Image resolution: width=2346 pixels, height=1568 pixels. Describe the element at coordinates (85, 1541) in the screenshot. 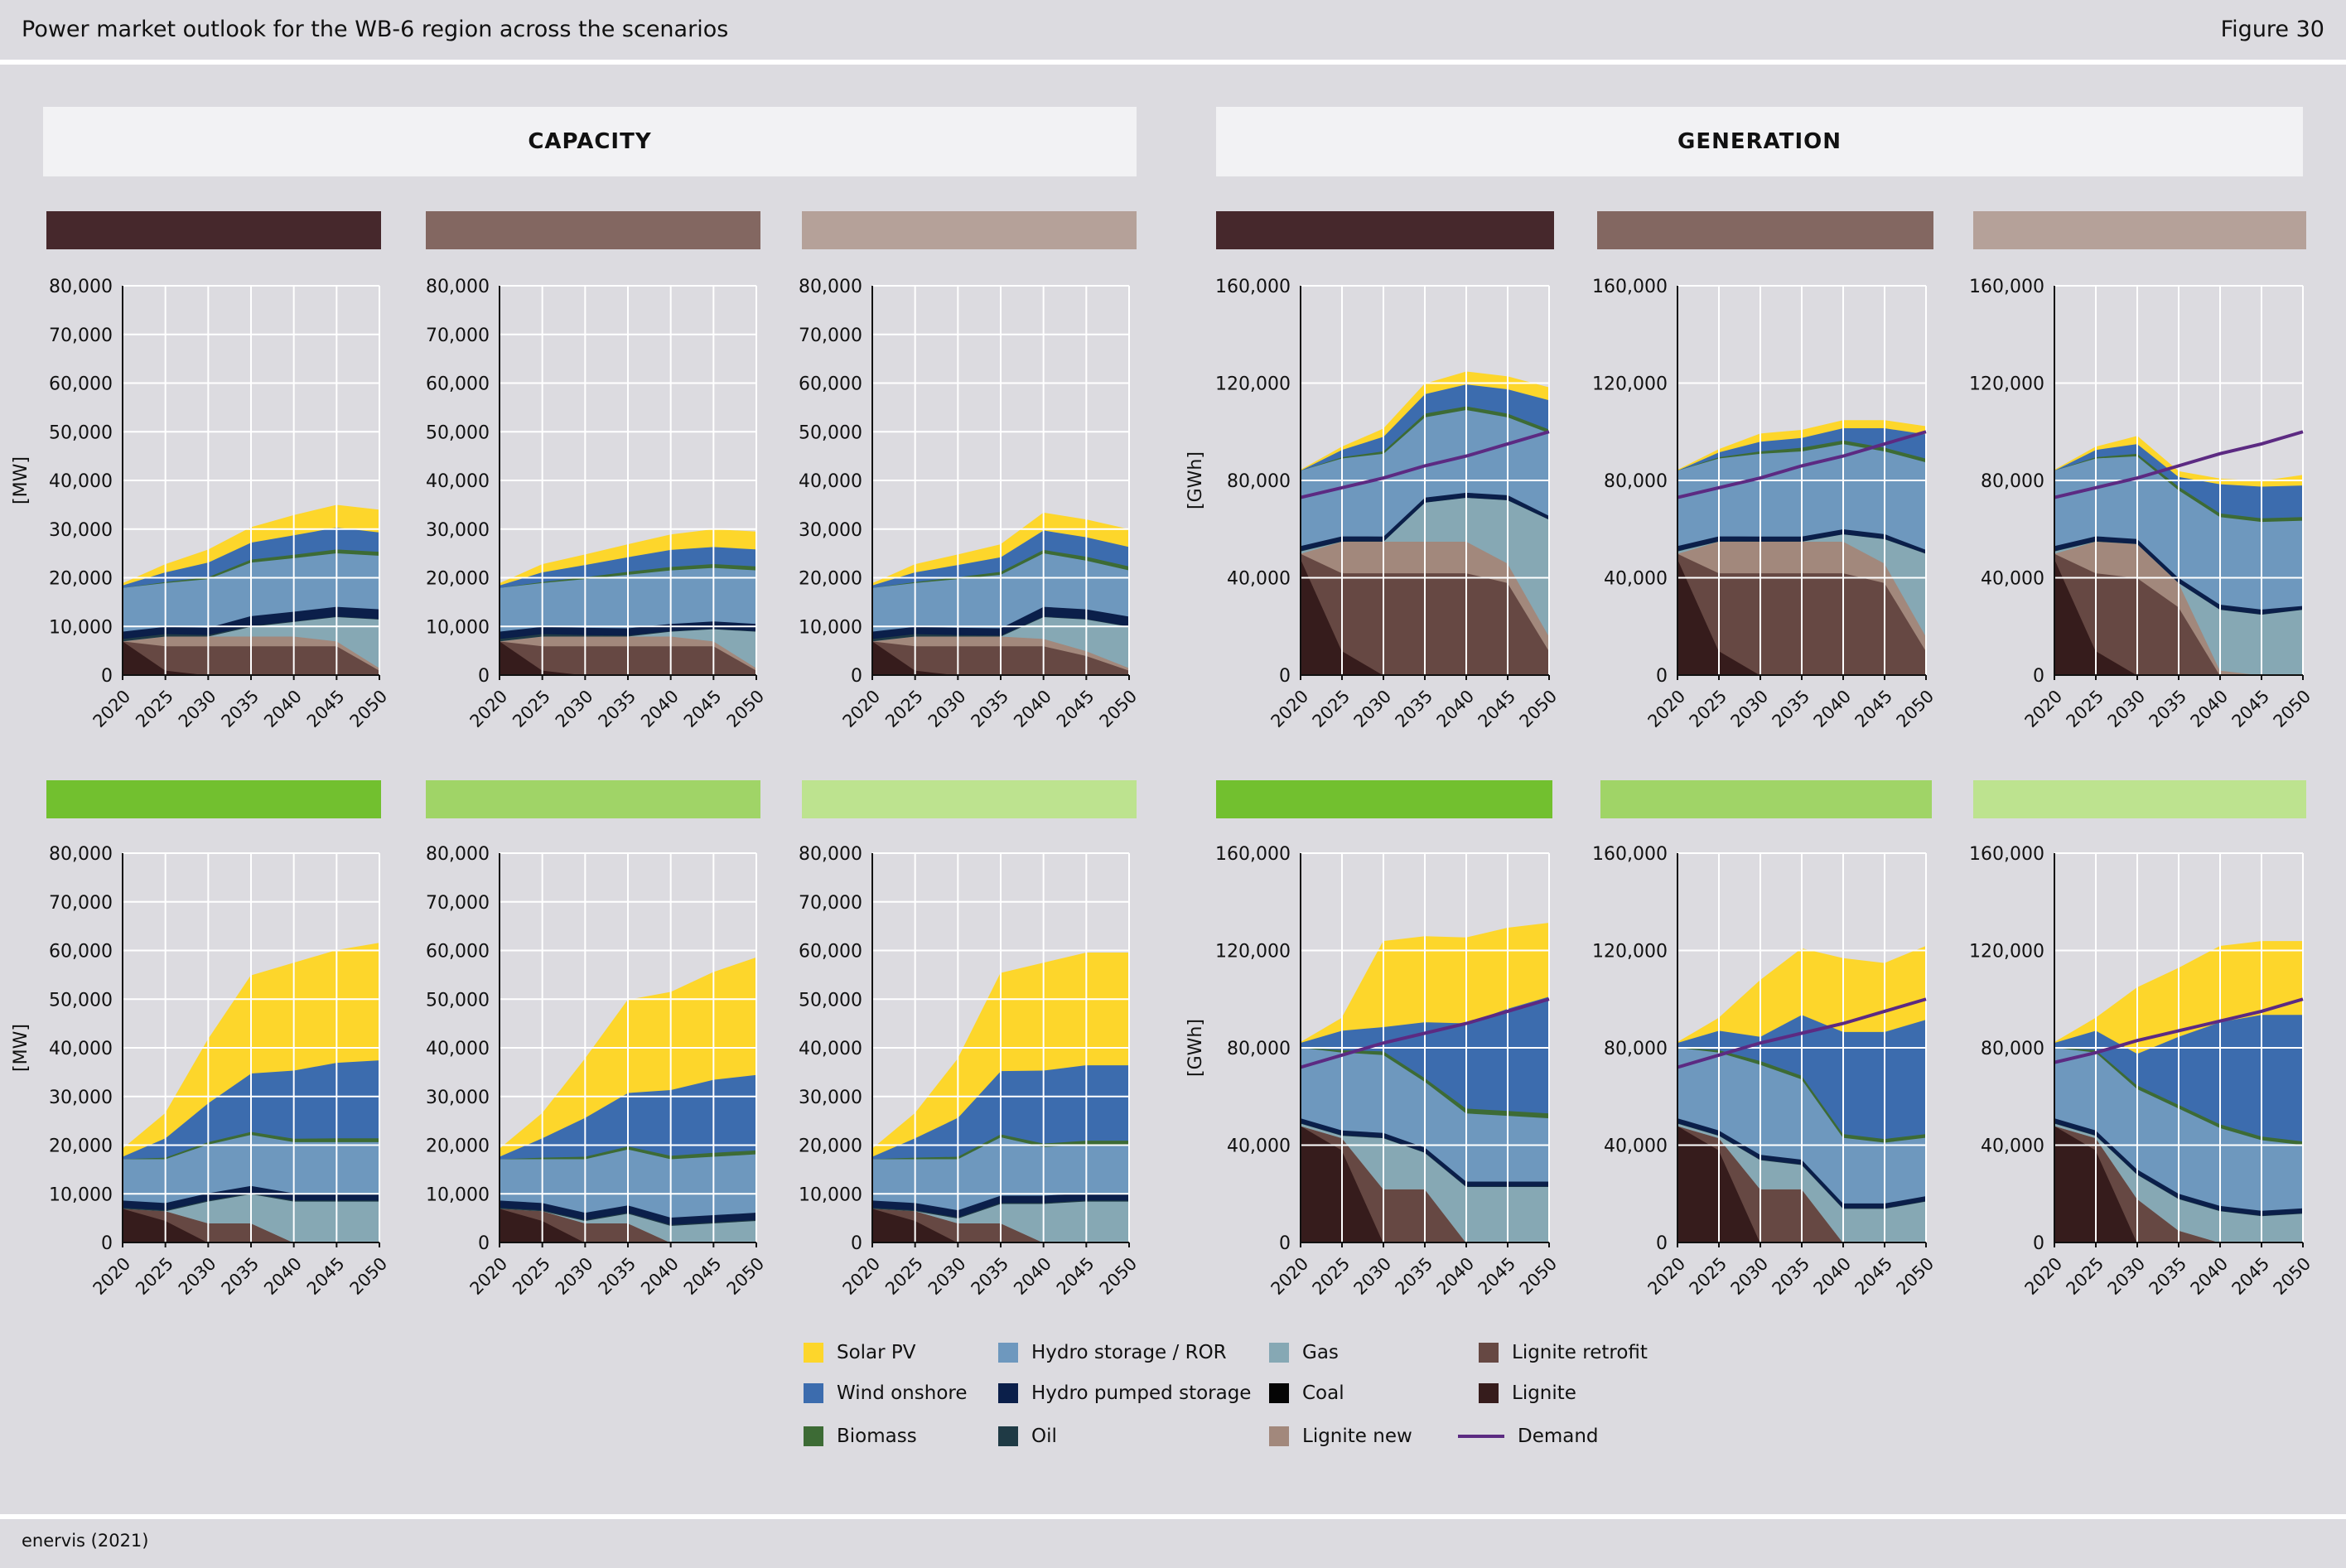

I see `source-note: enervis (2021)` at that location.